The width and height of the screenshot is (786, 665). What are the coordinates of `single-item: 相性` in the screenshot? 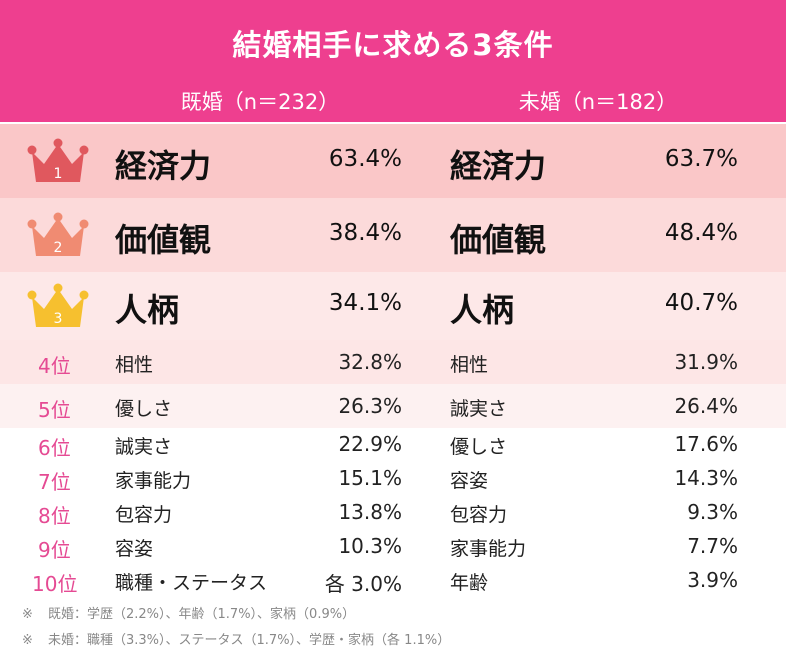 It's located at (469, 365).